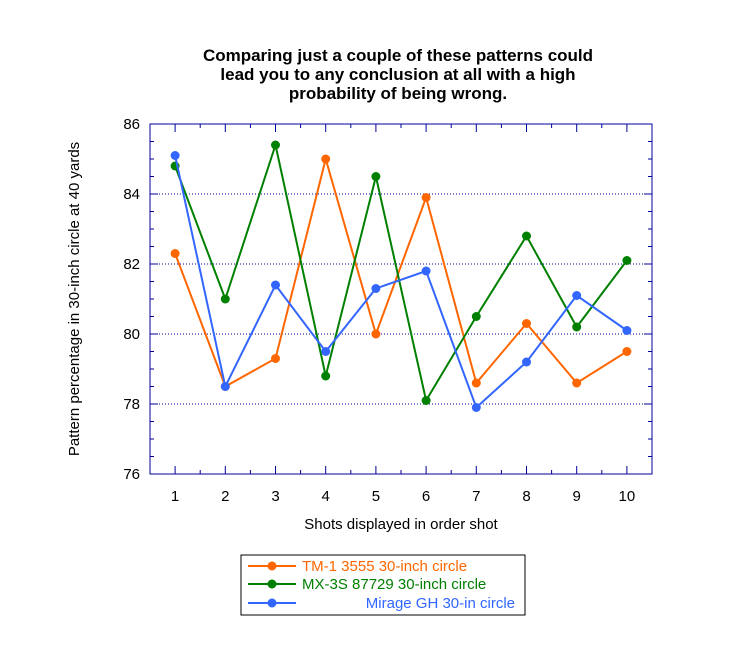  Describe the element at coordinates (627, 496) in the screenshot. I see `x-tick-label: 10` at that location.